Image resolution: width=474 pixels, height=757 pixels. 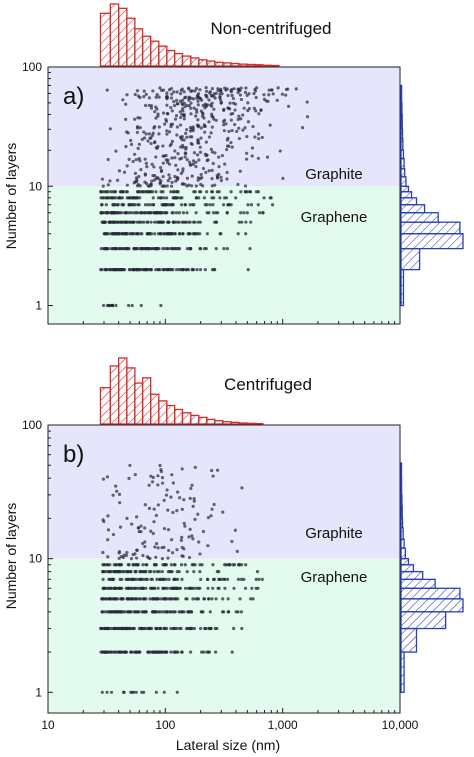 What do you see at coordinates (334, 577) in the screenshot?
I see `graphene-label-b: Graphene` at bounding box center [334, 577].